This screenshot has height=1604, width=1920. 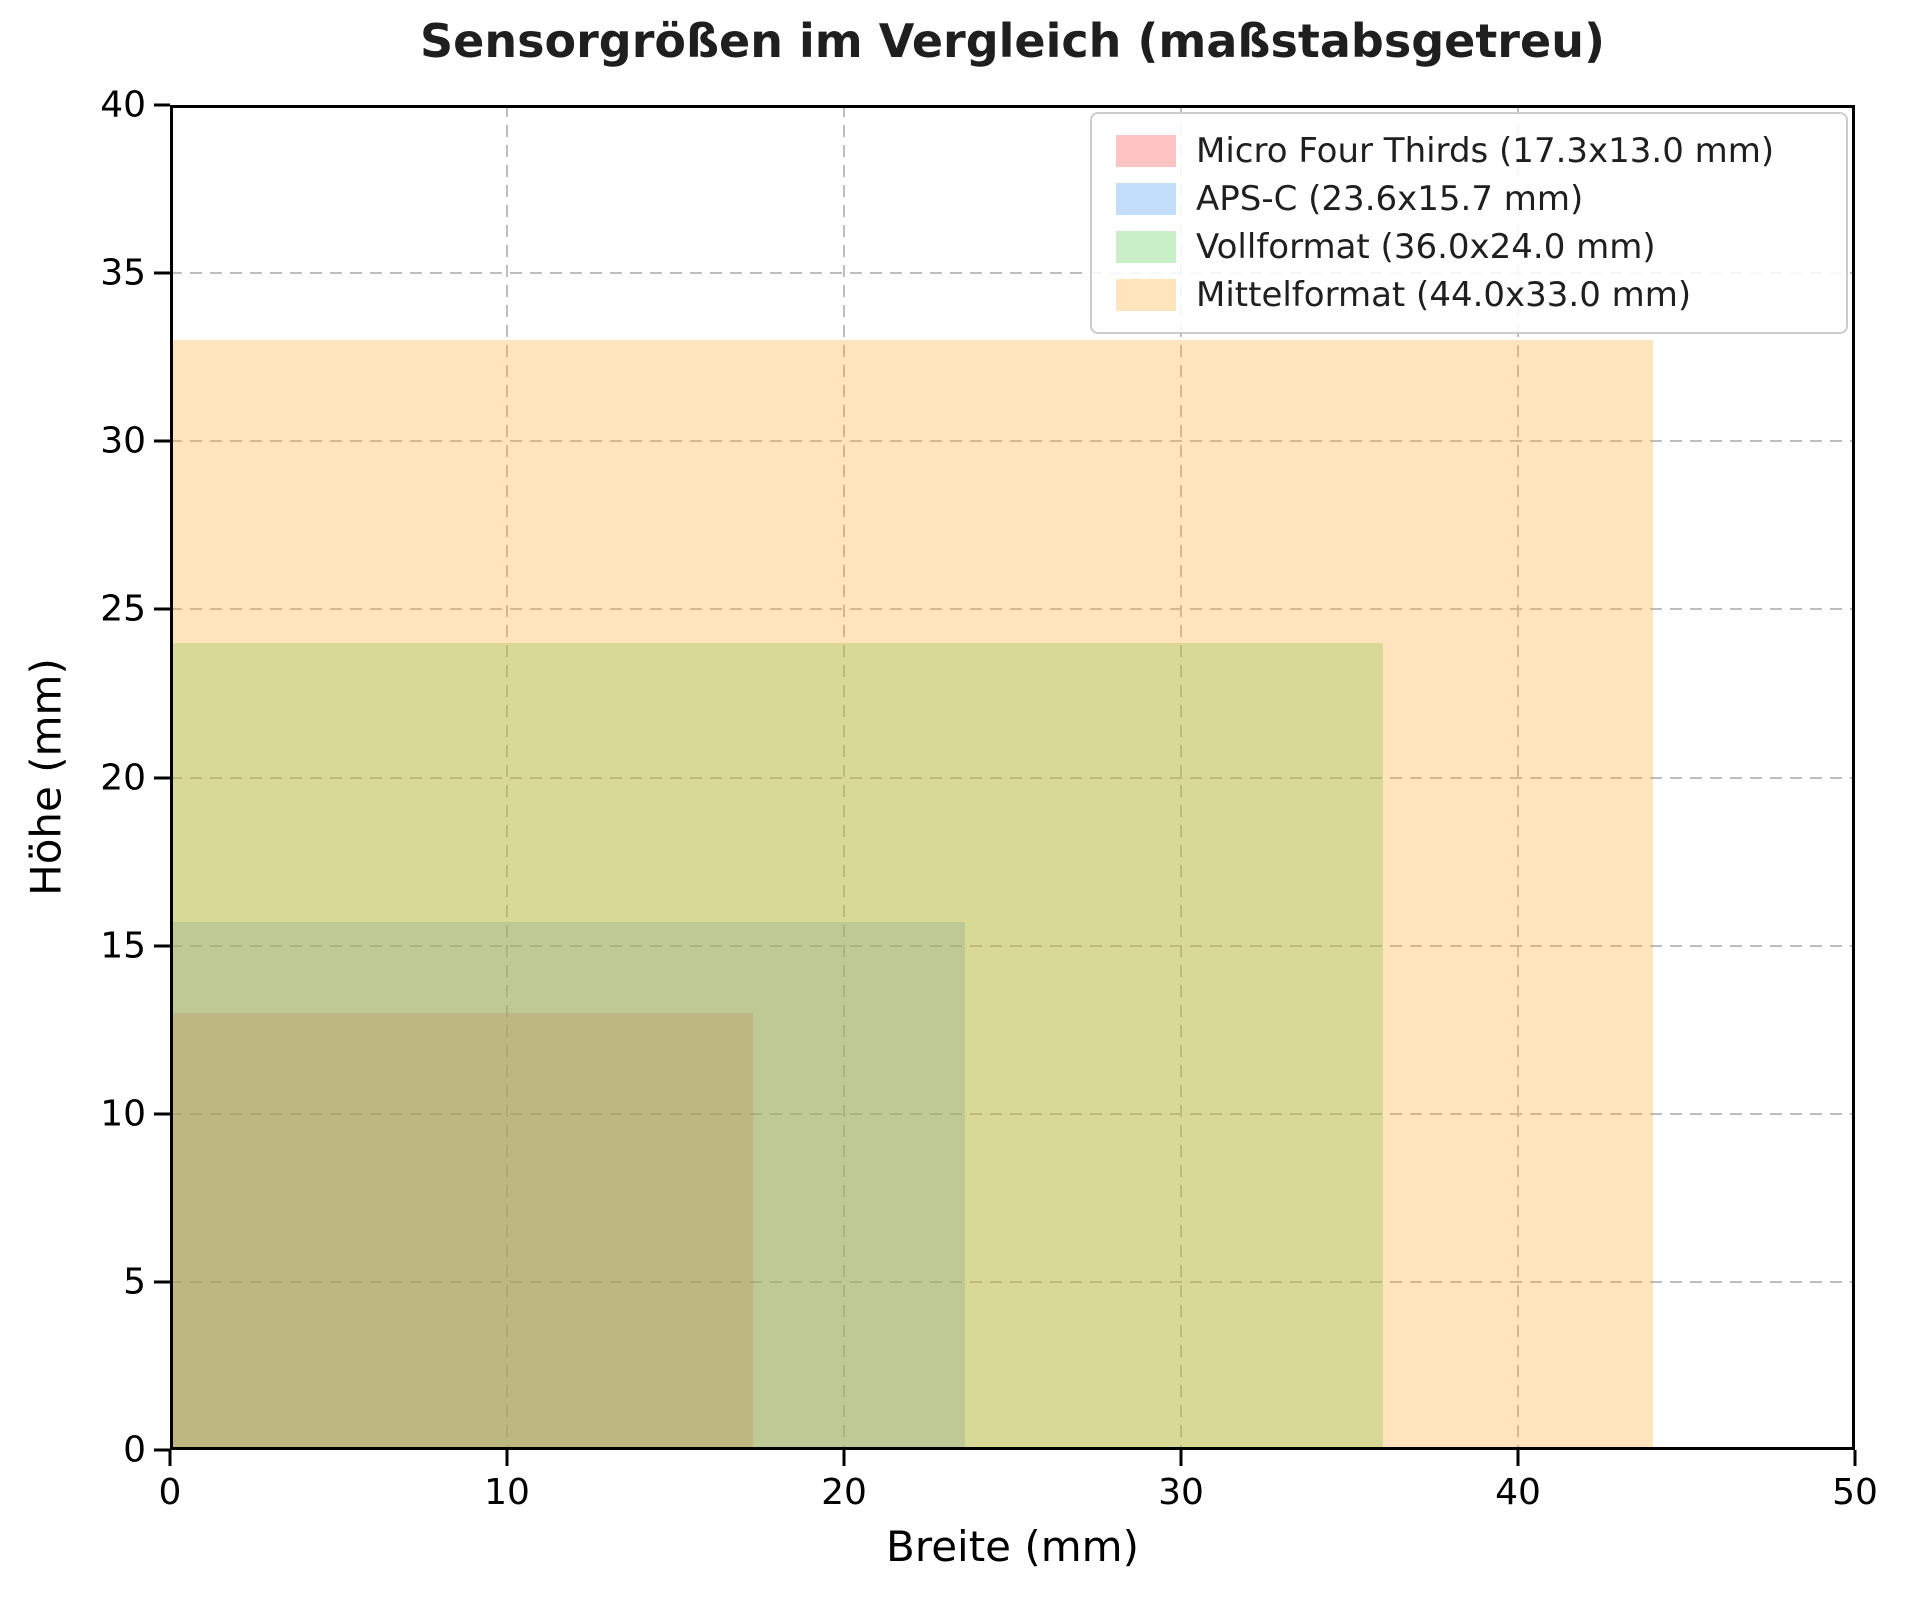 What do you see at coordinates (134, 1450) in the screenshot?
I see `y-tick-label: 0` at bounding box center [134, 1450].